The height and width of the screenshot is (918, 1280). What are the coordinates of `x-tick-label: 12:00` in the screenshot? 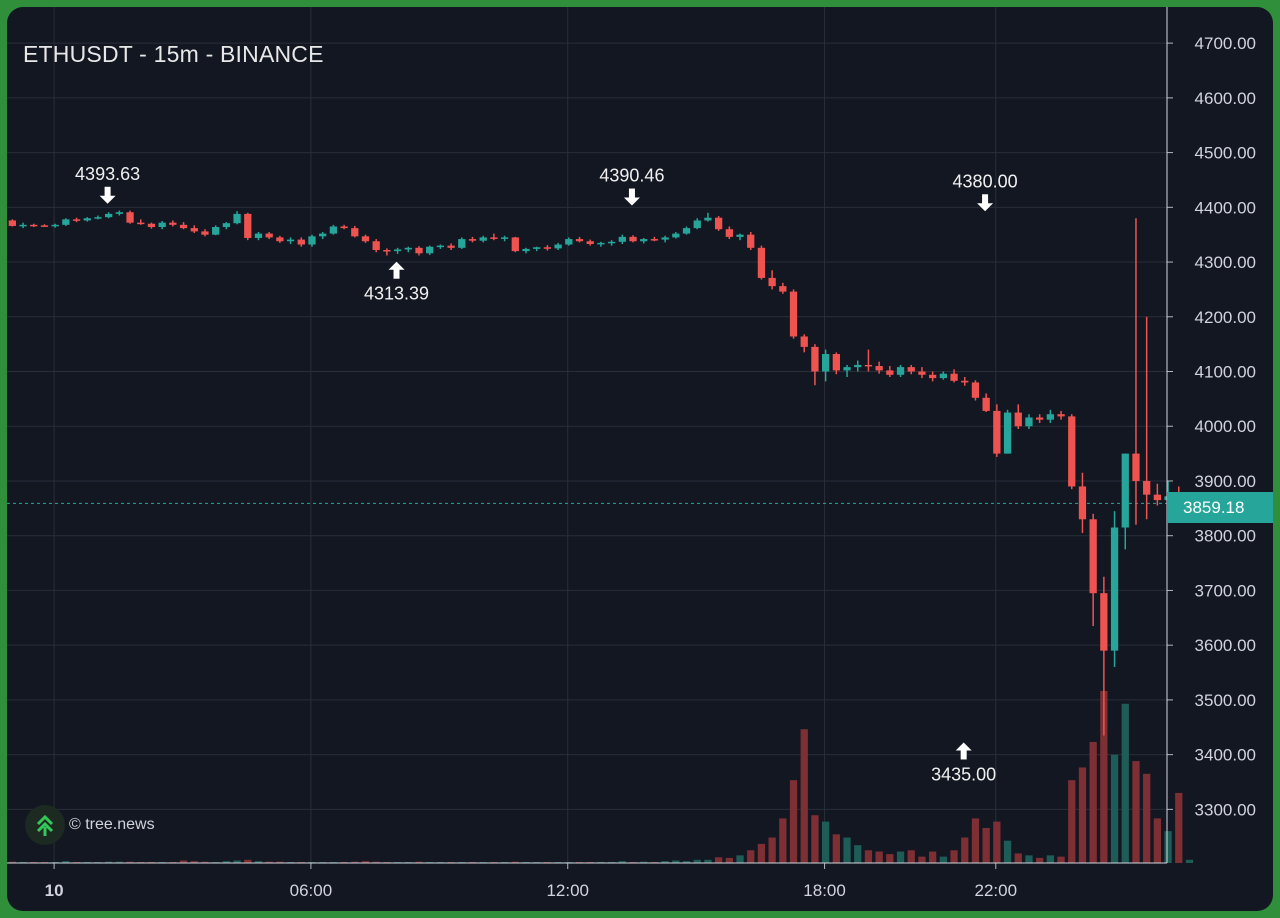 It's located at (567, 890).